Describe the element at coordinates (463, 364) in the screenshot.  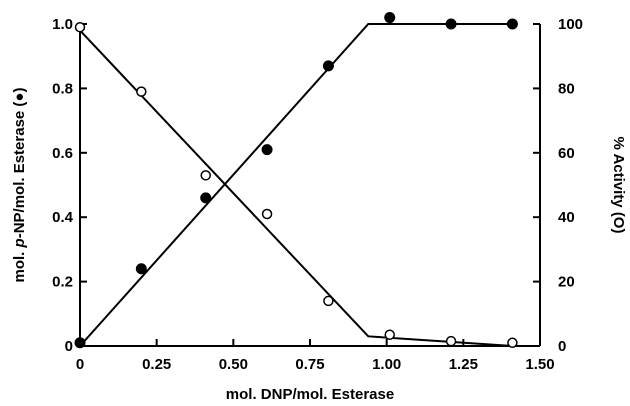
I see `x-tick-label: 1.25` at that location.